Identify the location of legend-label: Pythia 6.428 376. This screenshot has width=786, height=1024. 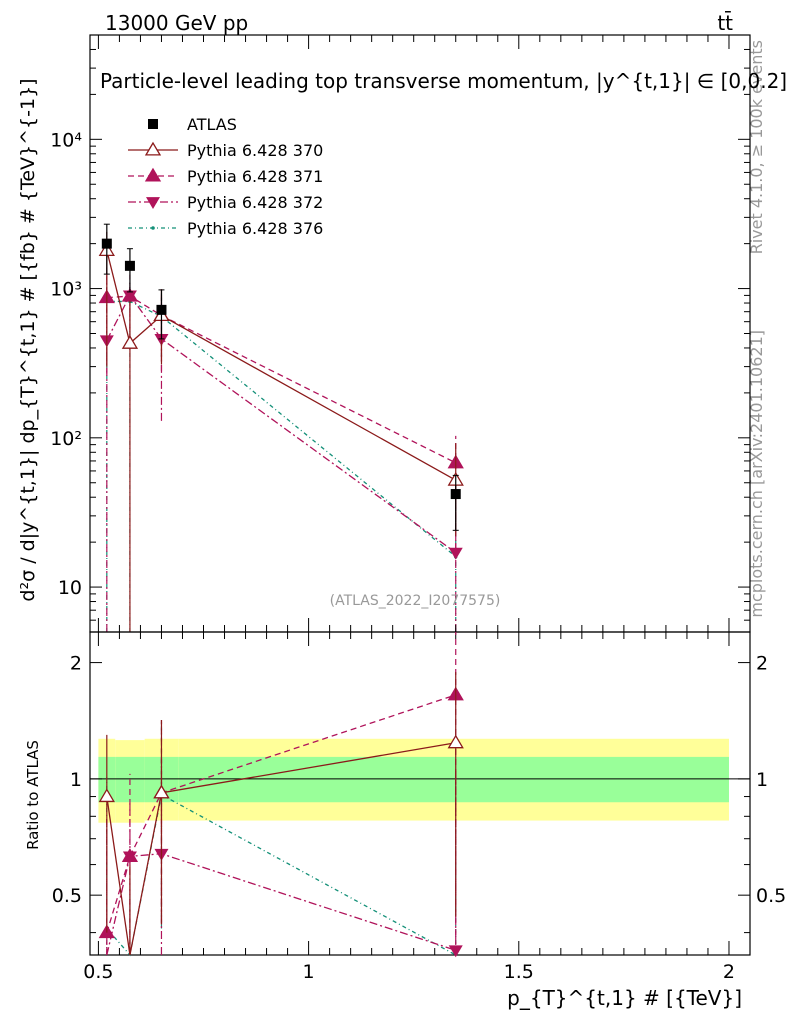
(255, 228).